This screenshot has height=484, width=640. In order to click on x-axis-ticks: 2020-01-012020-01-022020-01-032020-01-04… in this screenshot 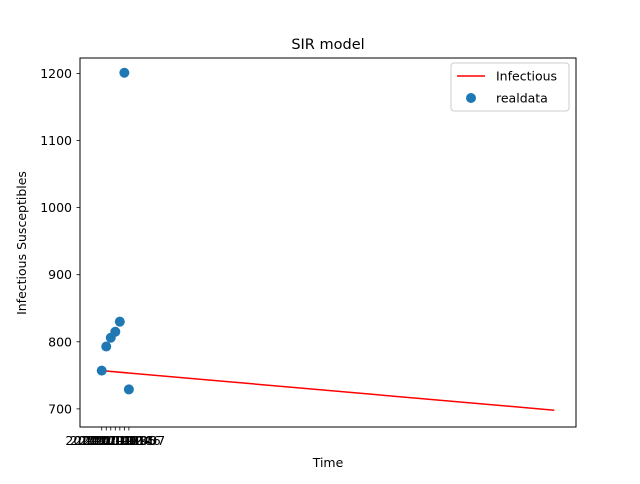, I will do `click(115, 437)`.